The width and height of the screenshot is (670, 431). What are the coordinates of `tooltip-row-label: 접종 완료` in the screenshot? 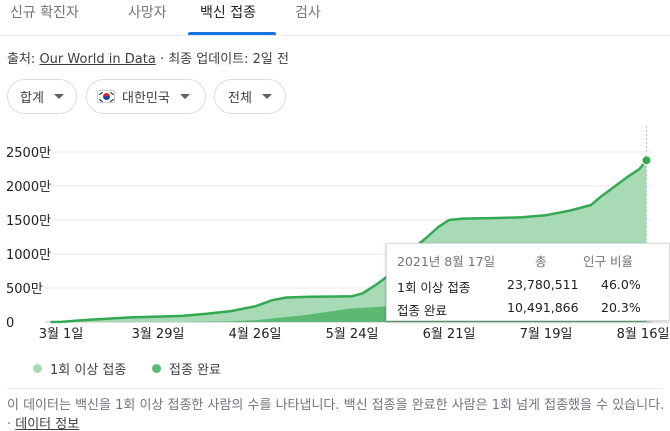 It's located at (422, 310).